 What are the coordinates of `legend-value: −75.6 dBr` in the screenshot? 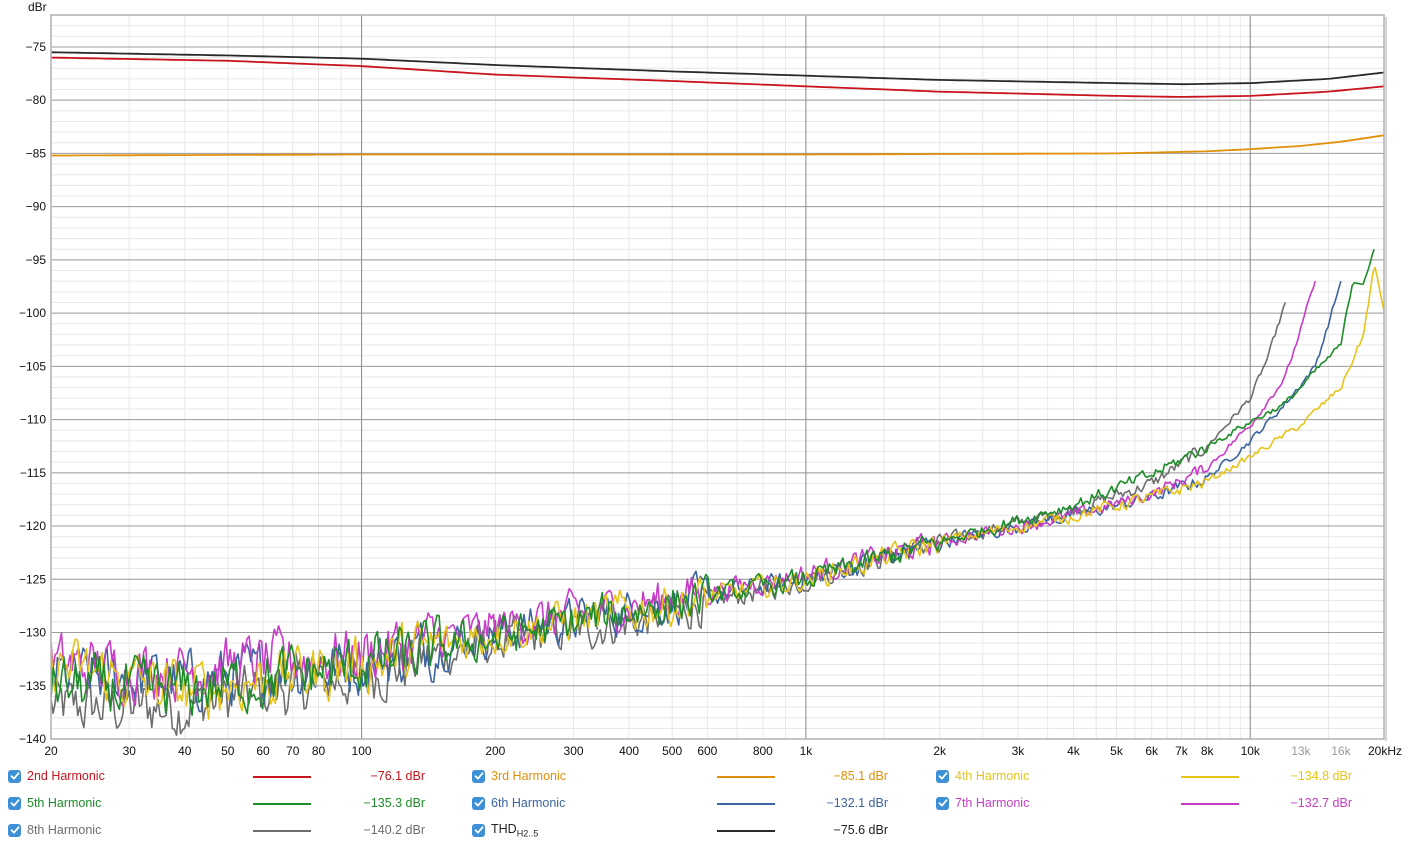 It's located at (860, 830).